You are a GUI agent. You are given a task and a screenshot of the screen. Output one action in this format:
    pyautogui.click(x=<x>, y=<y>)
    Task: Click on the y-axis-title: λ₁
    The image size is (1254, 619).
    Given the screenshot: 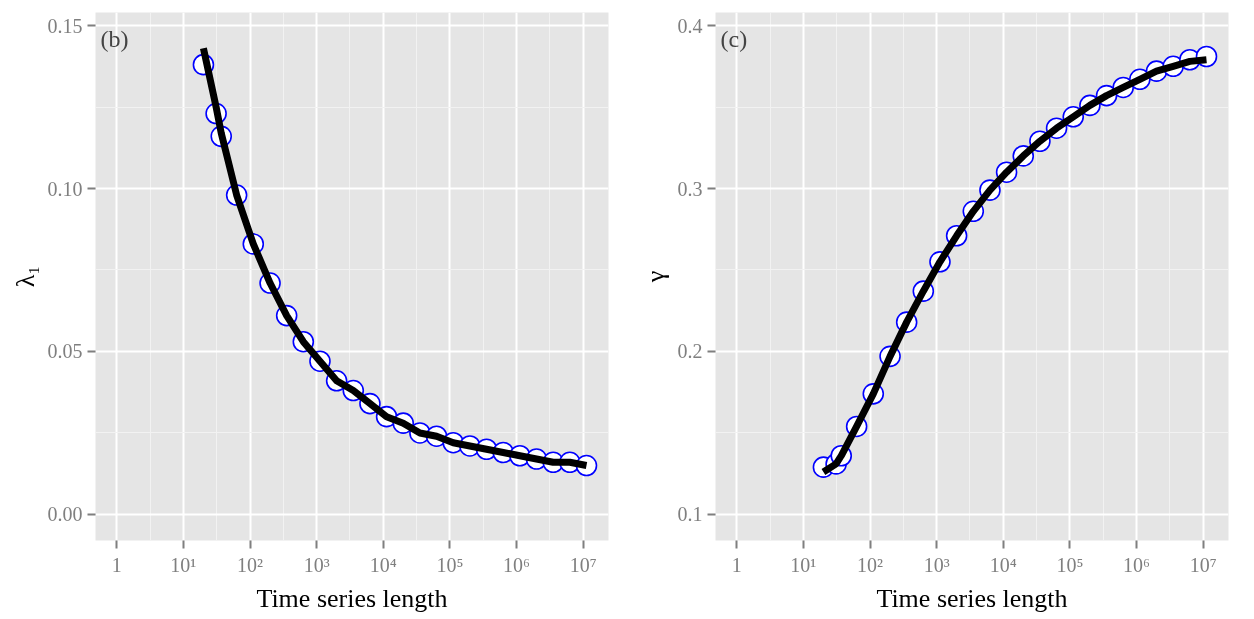 What is the action you would take?
    pyautogui.click(x=25, y=276)
    